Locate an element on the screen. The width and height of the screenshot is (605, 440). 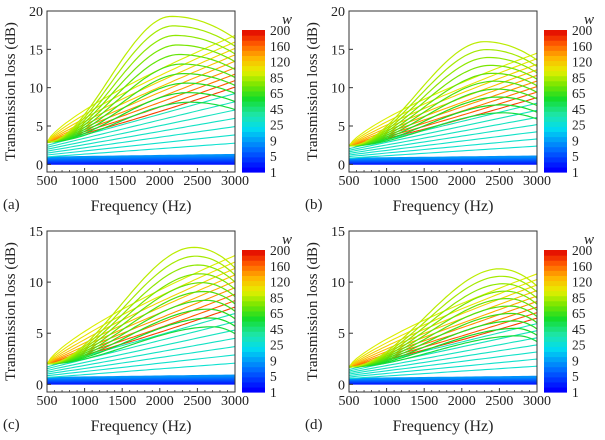
plot-frame is located at coordinates (141, 91).